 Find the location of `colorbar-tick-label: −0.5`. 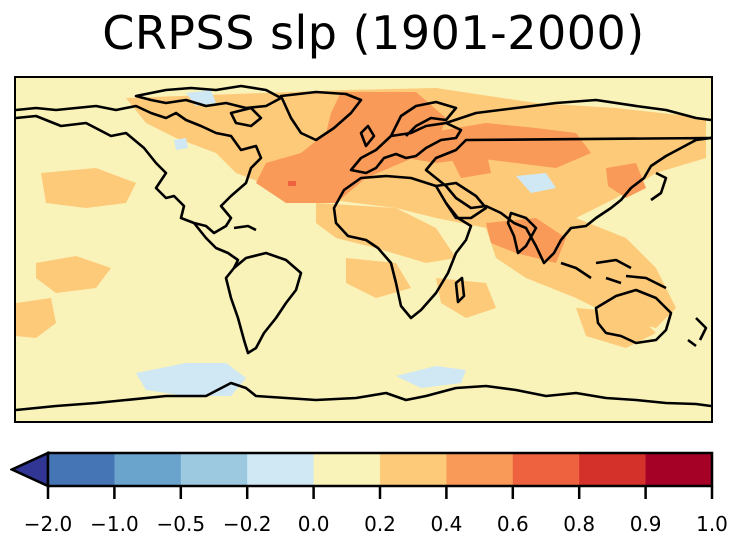

colorbar-tick-label: −0.5 is located at coordinates (181, 524).